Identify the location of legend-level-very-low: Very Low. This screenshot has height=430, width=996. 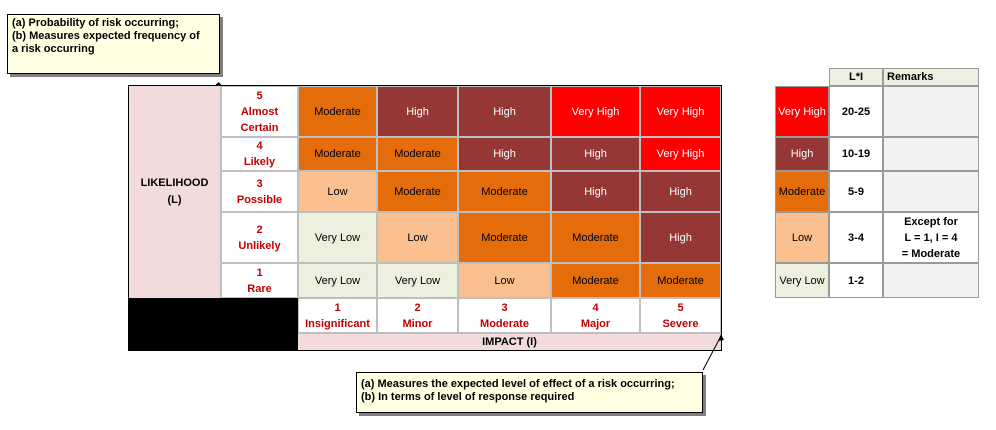
(802, 280).